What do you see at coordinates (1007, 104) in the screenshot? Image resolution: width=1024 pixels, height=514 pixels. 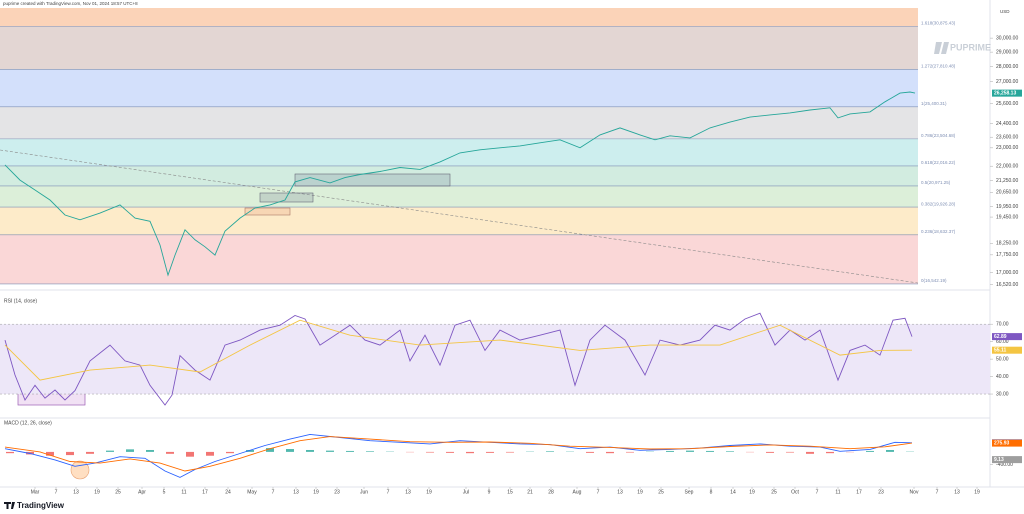 I see `y-tick-label: 25,600.00` at bounding box center [1007, 104].